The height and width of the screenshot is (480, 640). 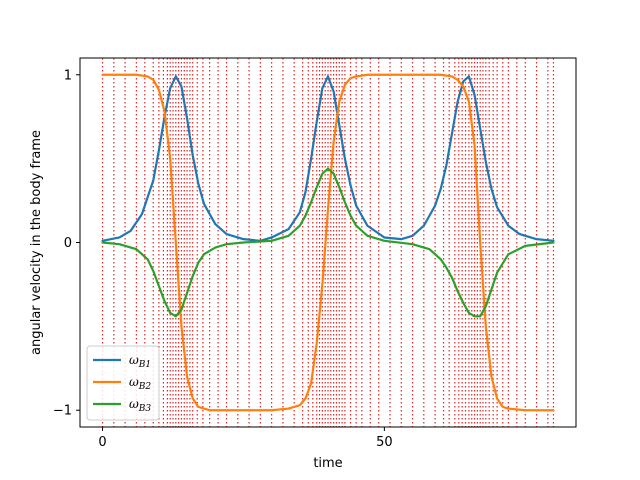 I want to click on legend-label-subscript: B3, so click(x=145, y=409).